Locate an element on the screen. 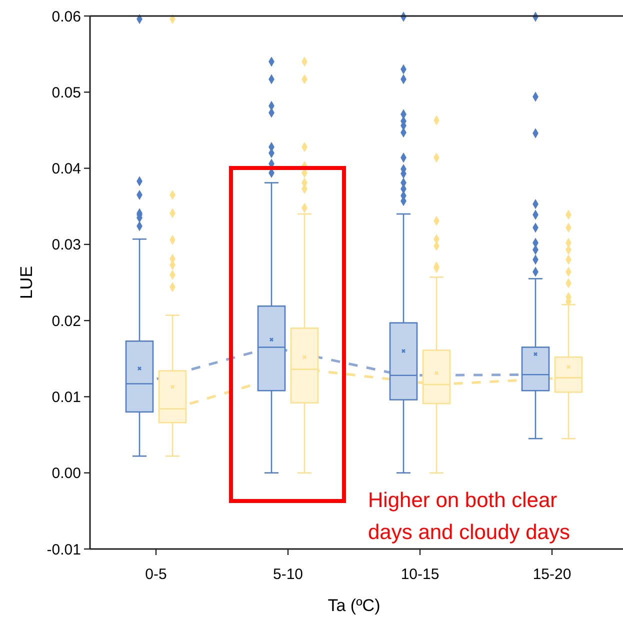 This screenshot has height=617, width=623. y-tick-label: 0.01 is located at coordinates (66, 397).